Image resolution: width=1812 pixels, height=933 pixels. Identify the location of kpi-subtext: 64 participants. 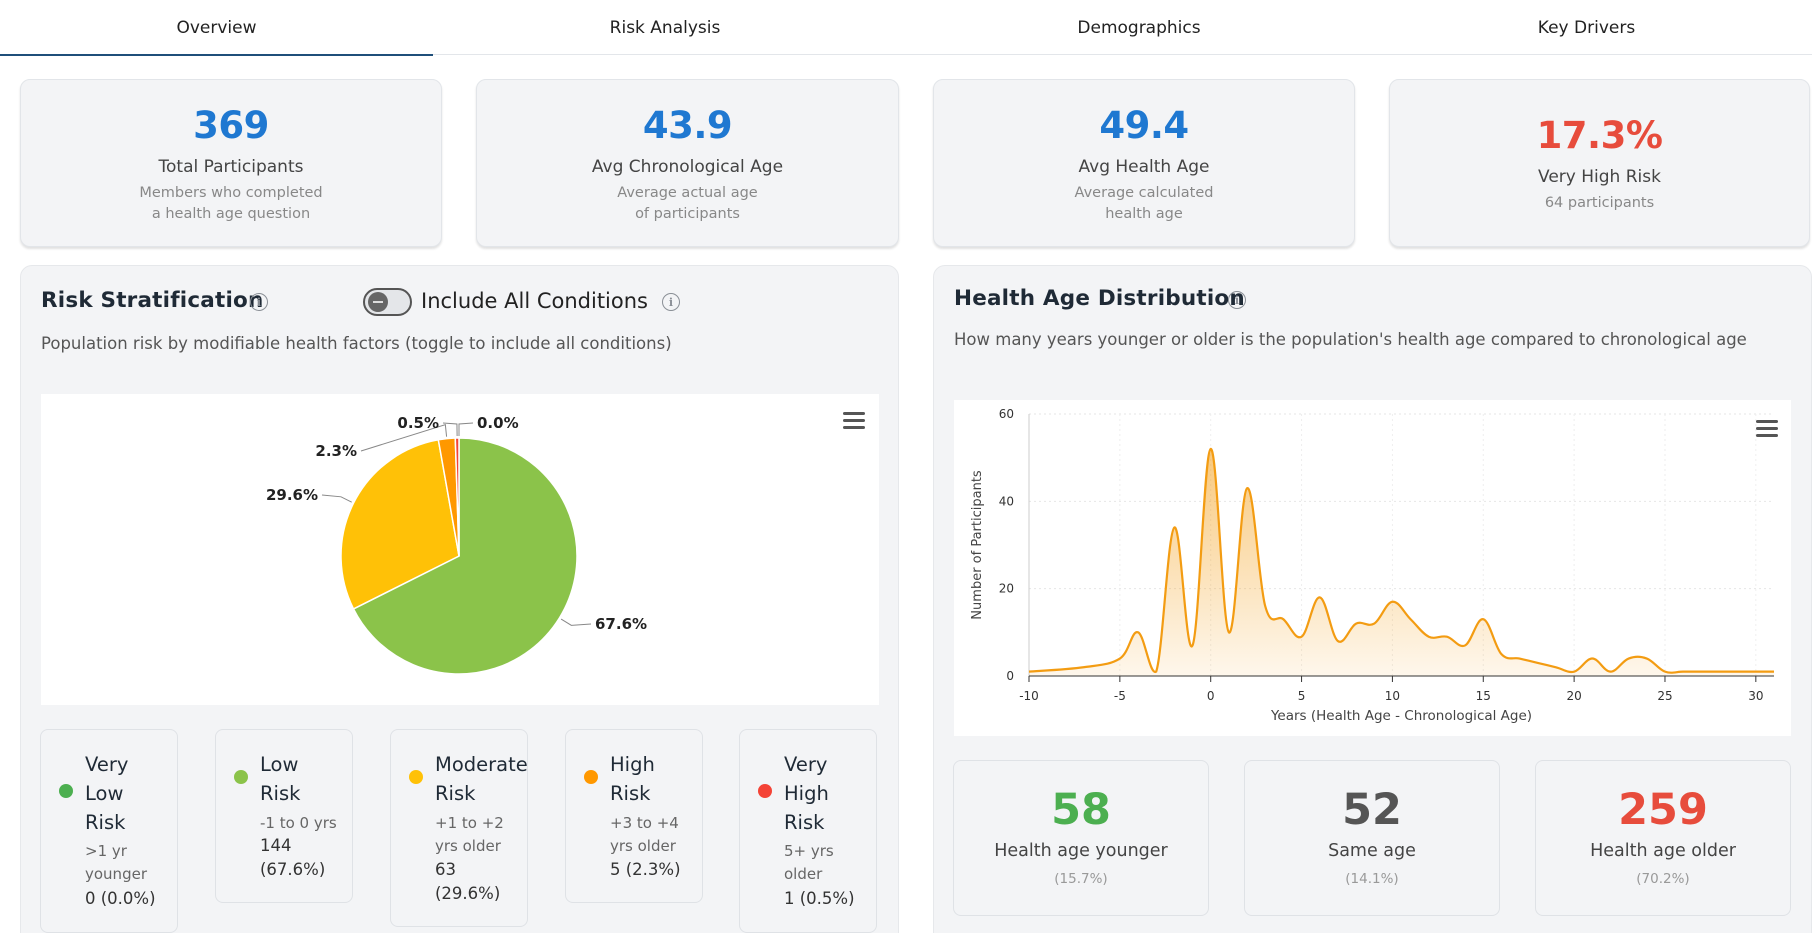
(1599, 203).